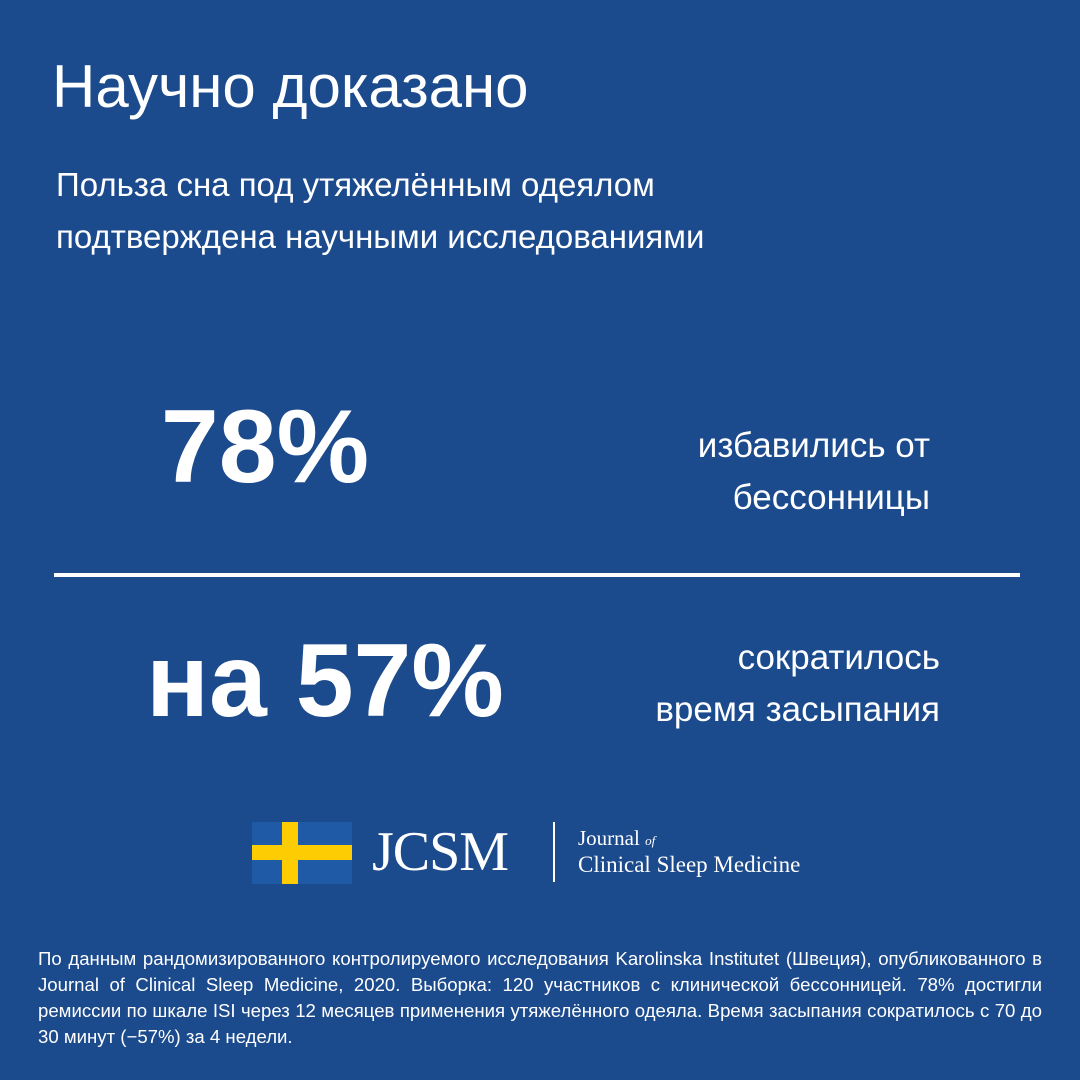 This screenshot has height=1080, width=1080. I want to click on subtitle-line: подтверждена научными исследованиями, so click(380, 236).